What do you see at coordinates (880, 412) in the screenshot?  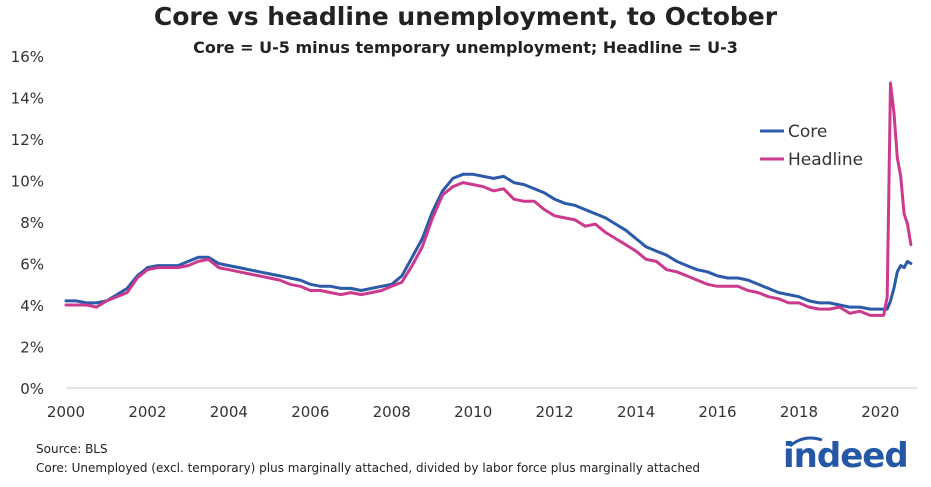 I see `x-tick-label: 2020` at bounding box center [880, 412].